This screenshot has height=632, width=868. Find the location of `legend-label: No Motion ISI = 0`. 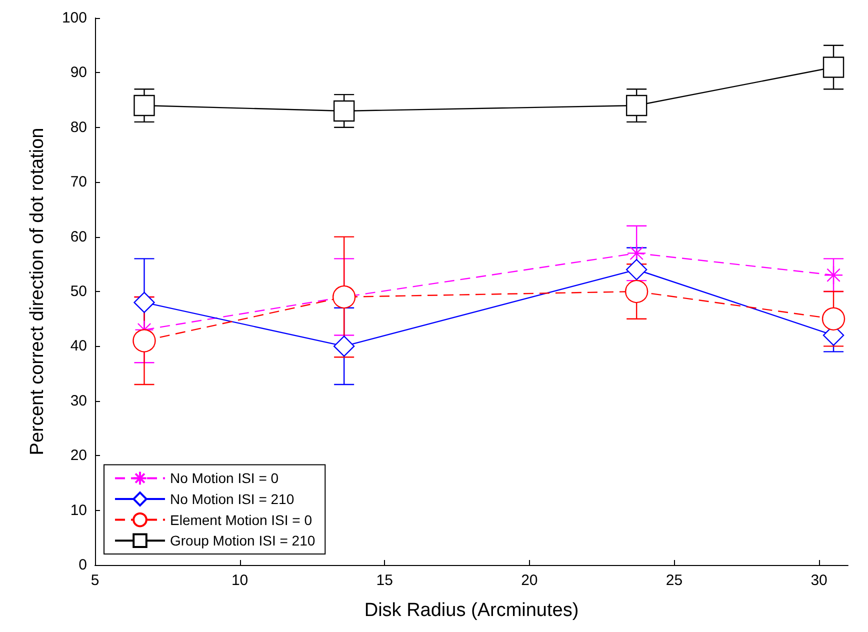

legend-label: No Motion ISI = 0 is located at coordinates (224, 478).